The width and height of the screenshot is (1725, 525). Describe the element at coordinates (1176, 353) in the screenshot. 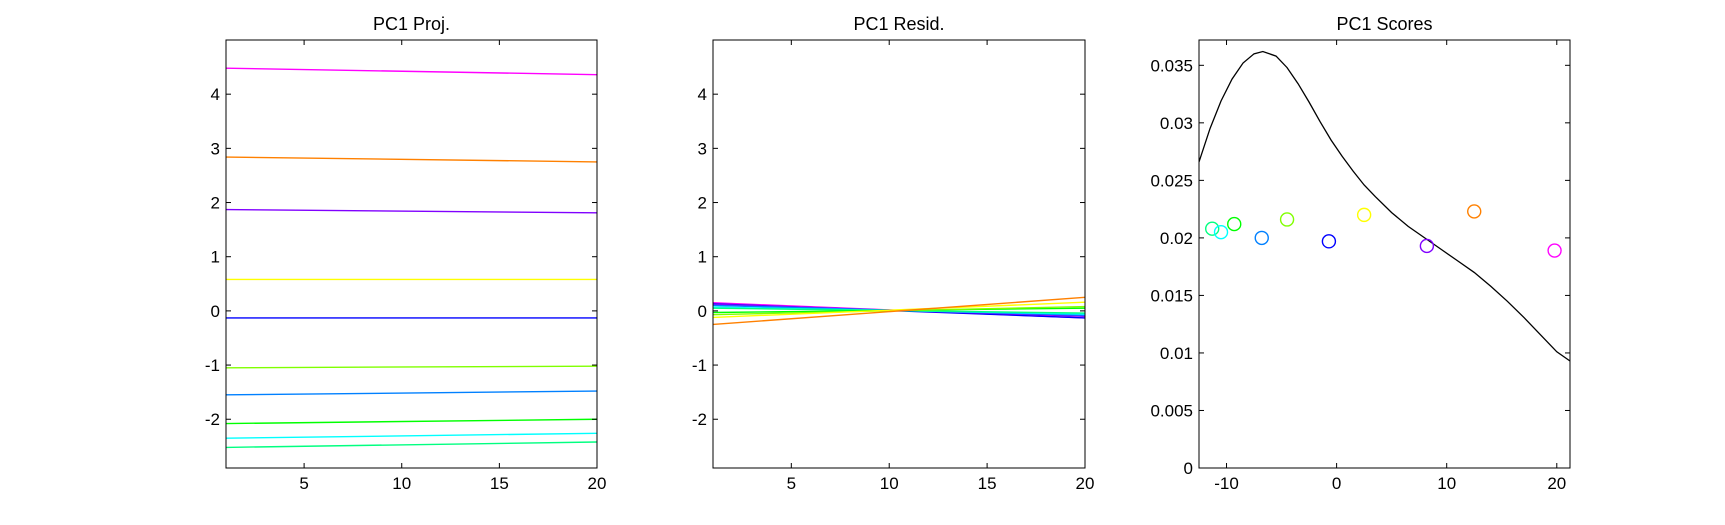

I see `y-tick-label: 0.01` at that location.